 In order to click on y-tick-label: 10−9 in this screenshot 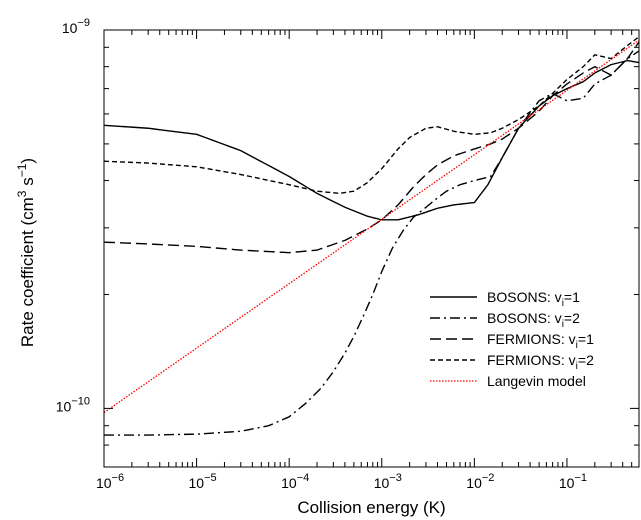, I will do `click(76, 26)`.